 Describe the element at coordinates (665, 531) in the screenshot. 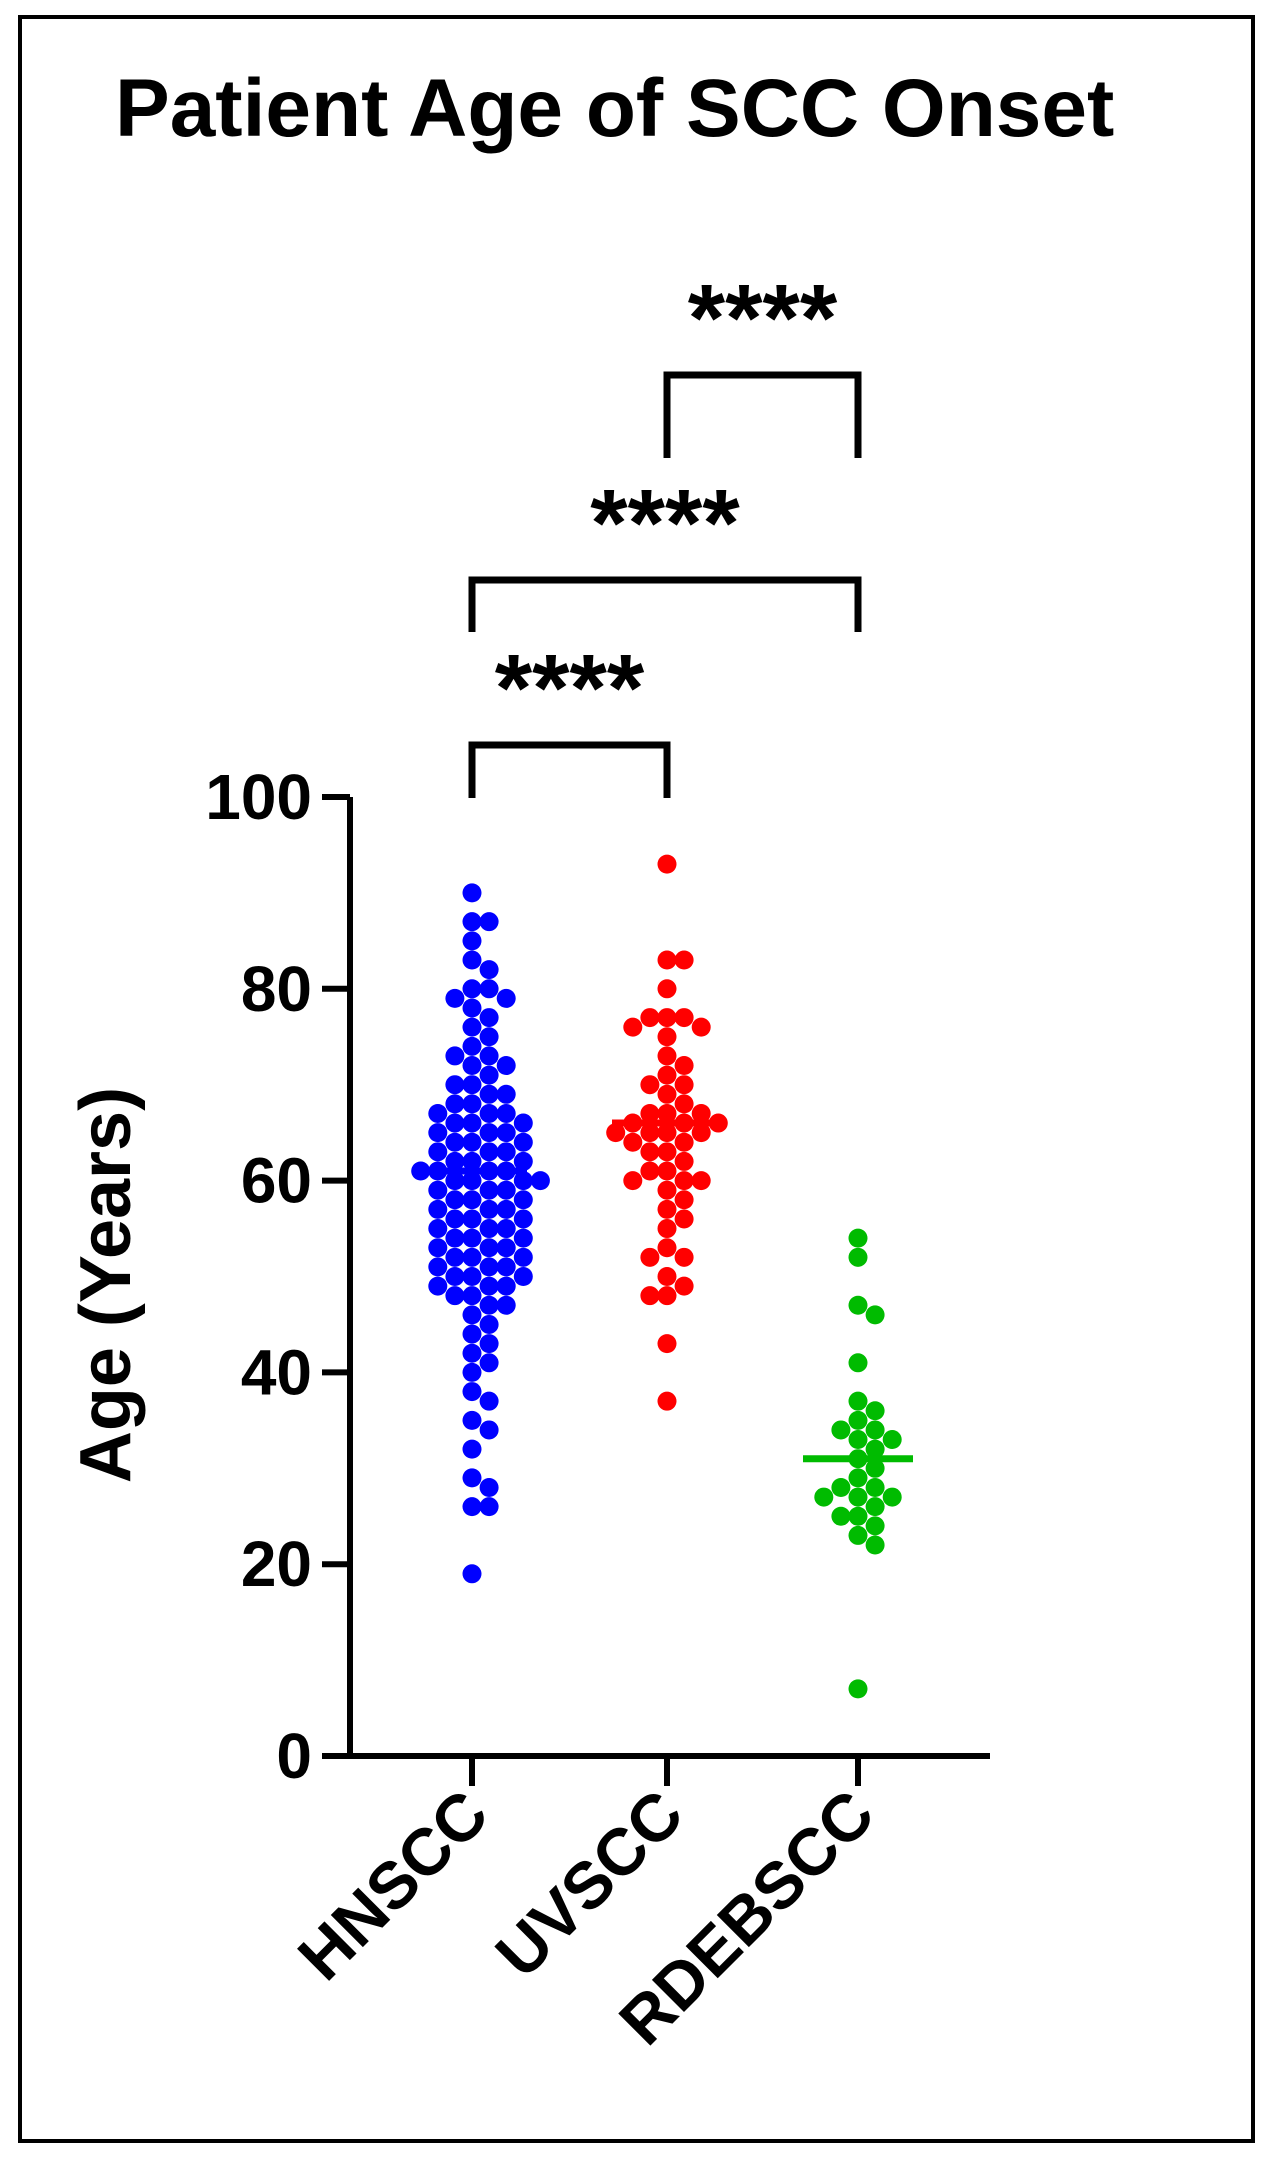

I see `significance-brackets: **** **** ****` at that location.